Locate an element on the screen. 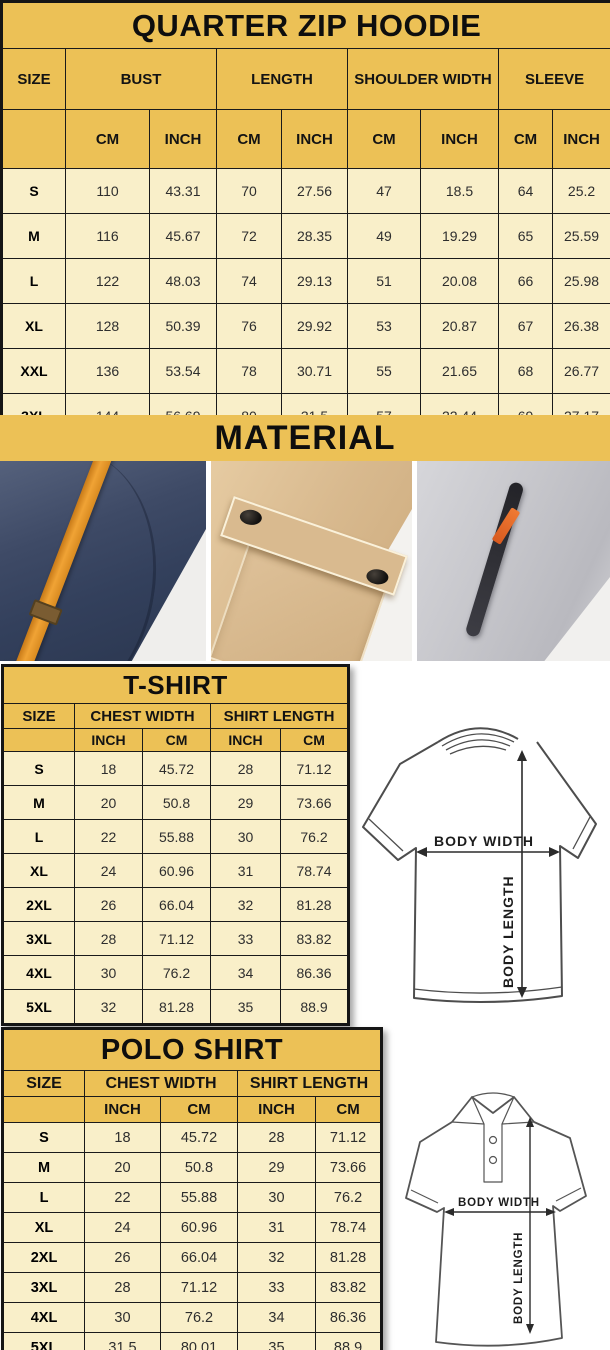 Image resolution: width=610 pixels, height=1350 pixels. col-header-length: LENGTH is located at coordinates (282, 79).